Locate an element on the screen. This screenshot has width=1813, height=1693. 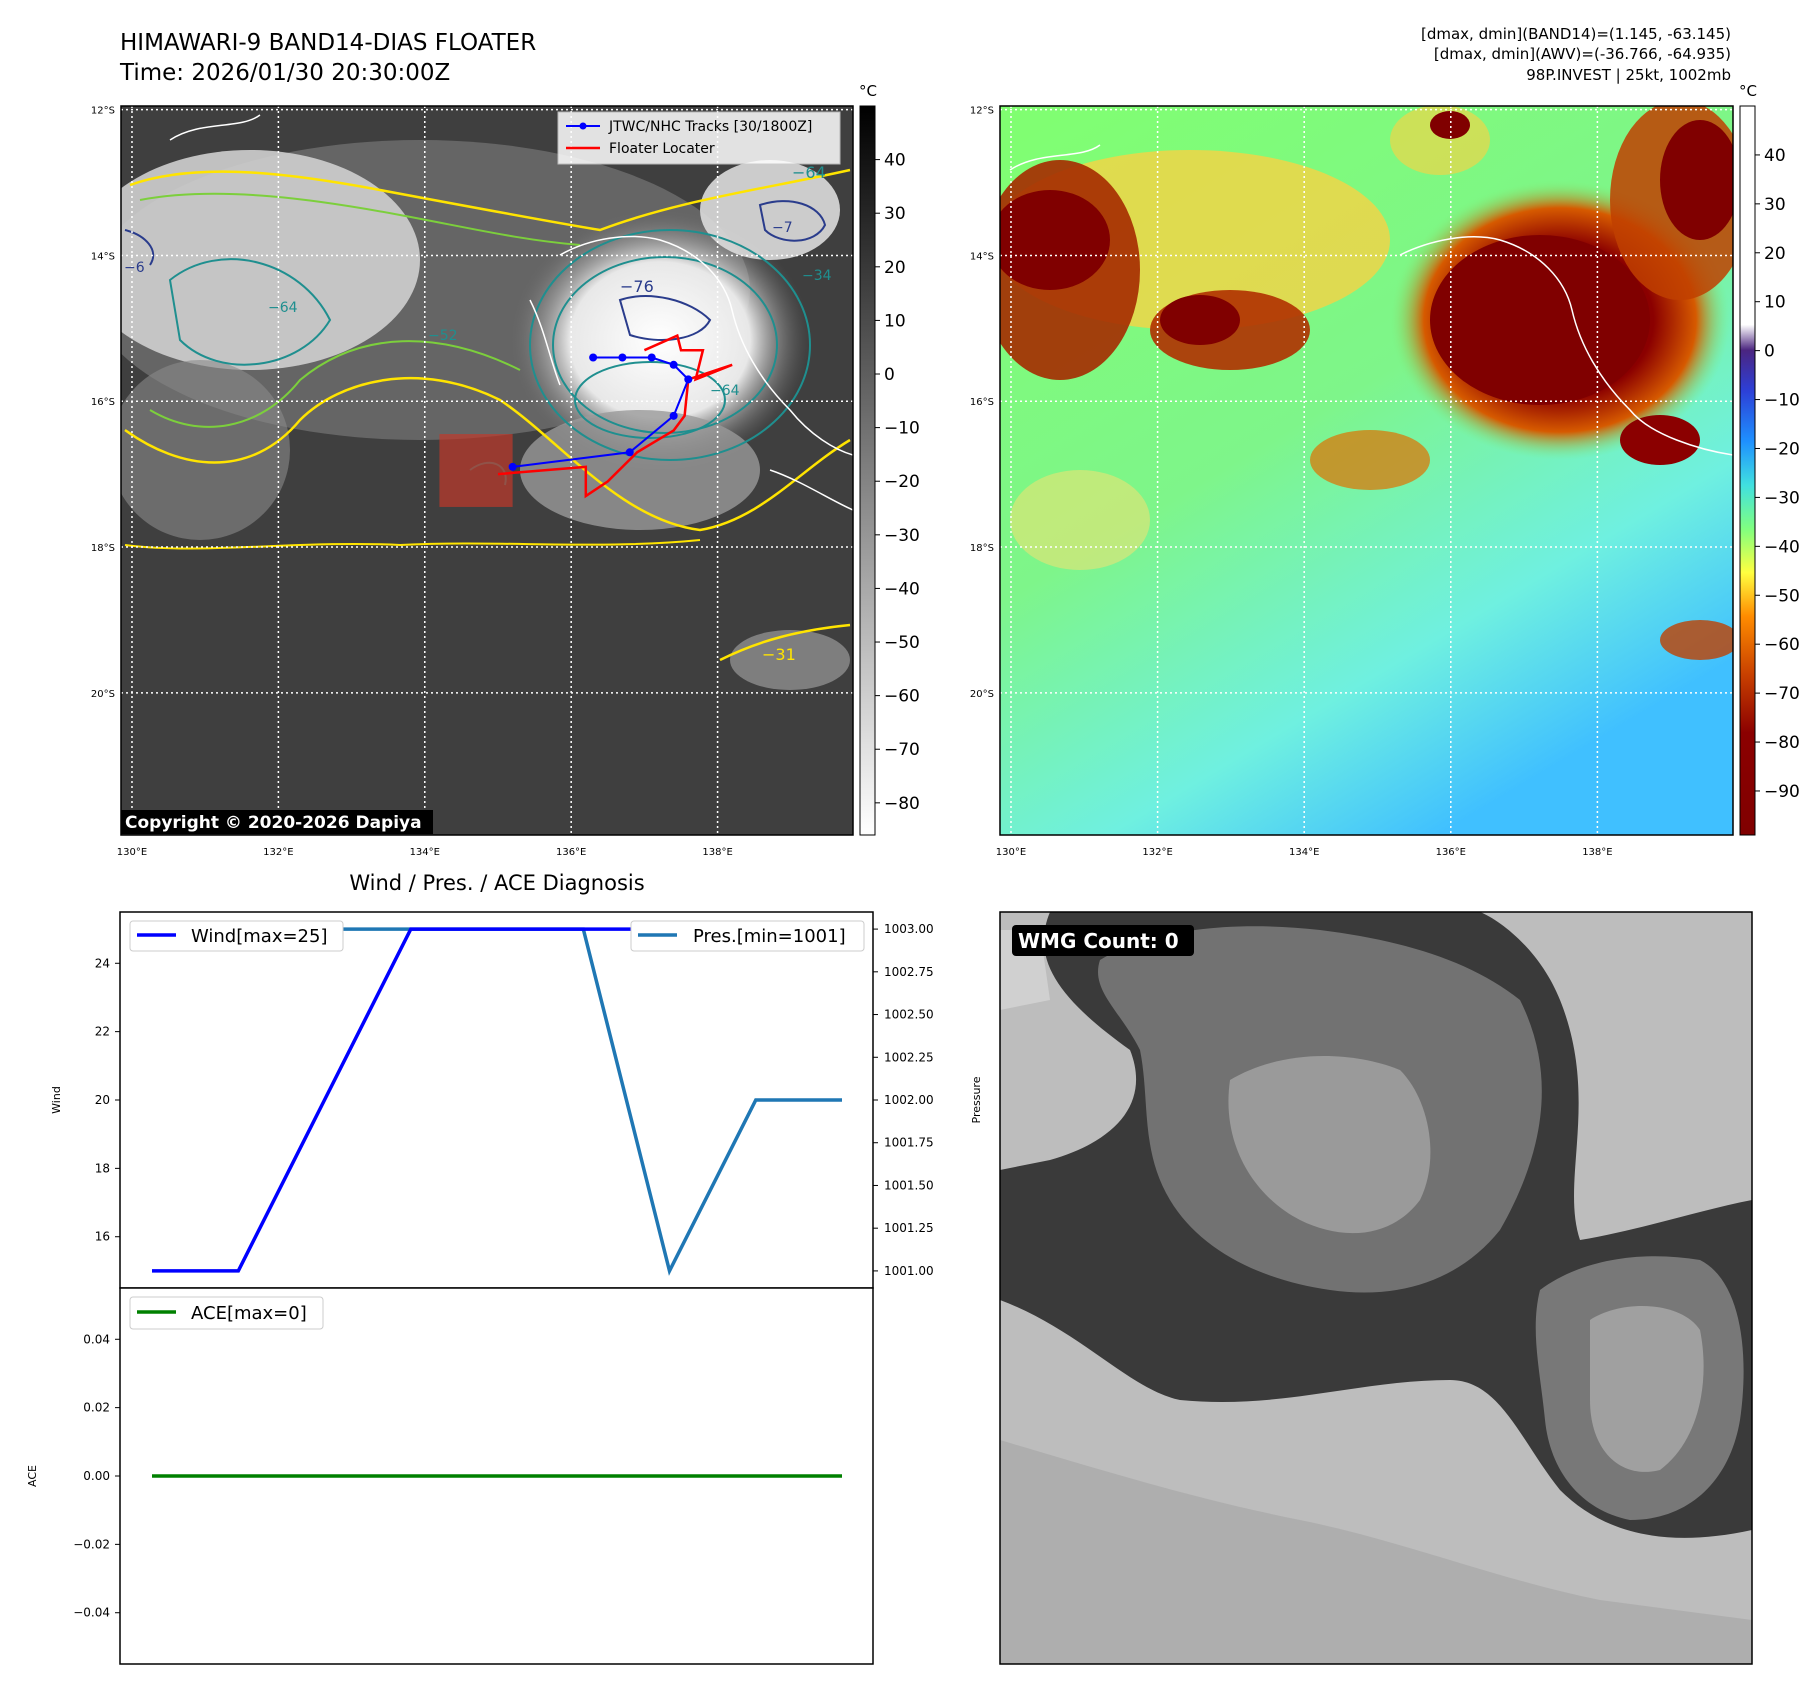
legend-track-label: JTWC/NHC Tracks [30/1800Z] is located at coordinates (710, 127).